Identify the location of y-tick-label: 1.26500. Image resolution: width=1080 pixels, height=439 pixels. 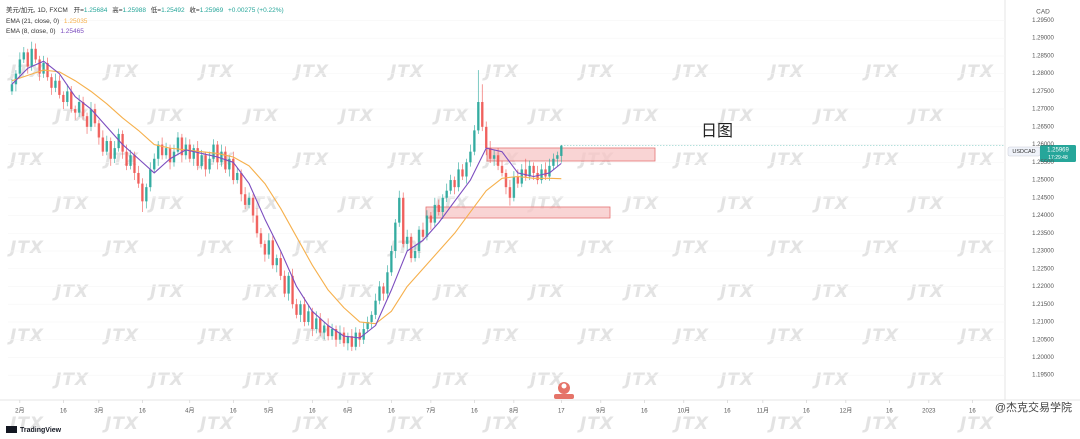
(1043, 127).